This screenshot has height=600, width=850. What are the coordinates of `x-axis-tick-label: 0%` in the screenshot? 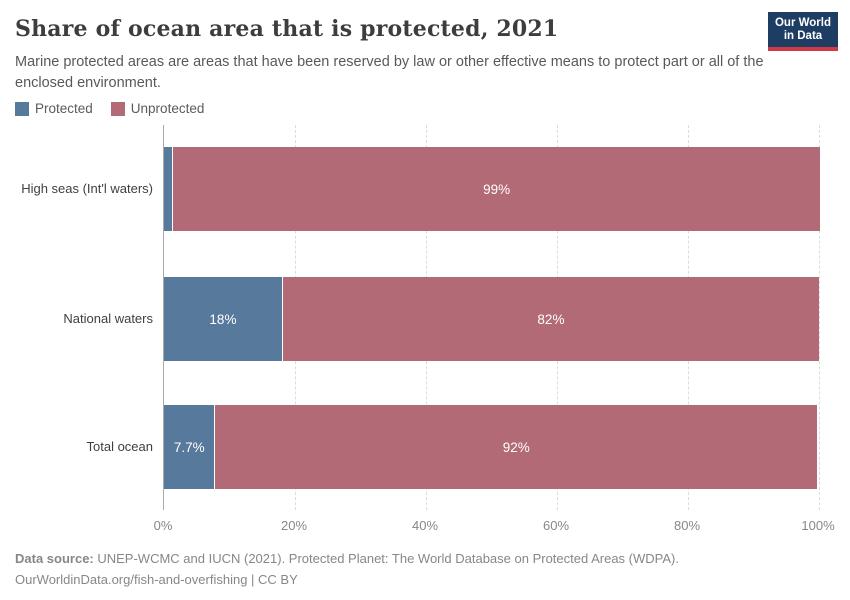 It's located at (163, 525).